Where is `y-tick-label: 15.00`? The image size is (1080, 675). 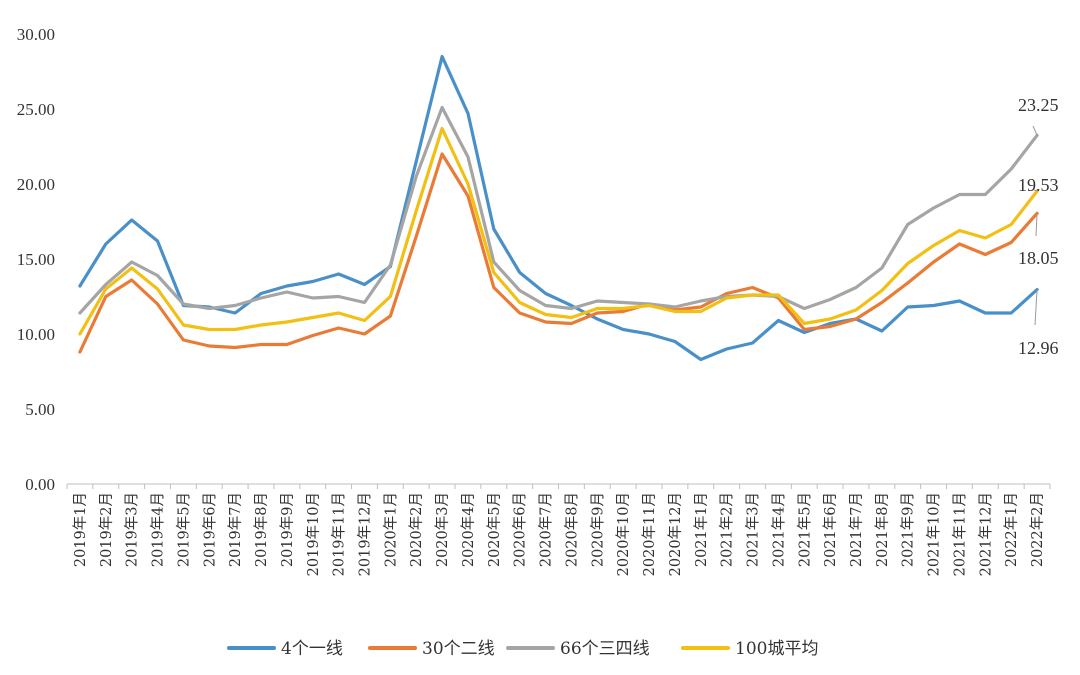
y-tick-label: 15.00 is located at coordinates (36, 259).